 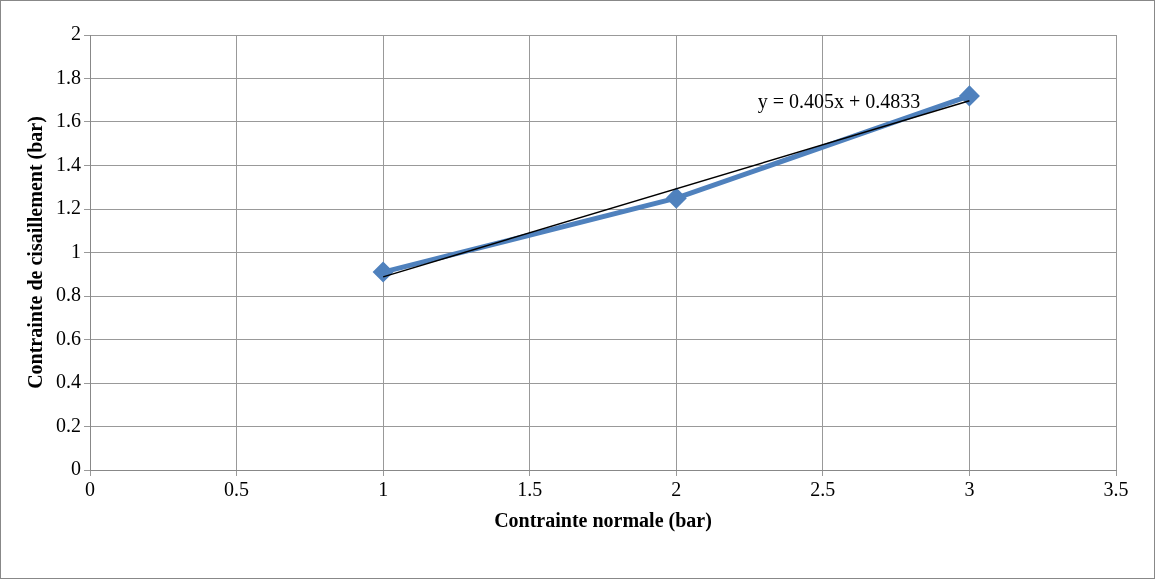 I want to click on y-tick-label: 0, so click(x=76, y=468).